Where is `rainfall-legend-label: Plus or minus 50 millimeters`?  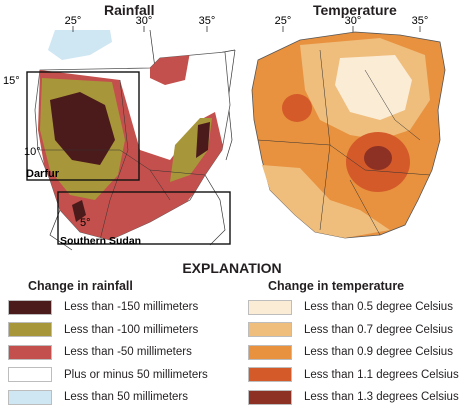
rainfall-legend-label: Plus or minus 50 millimeters is located at coordinates (136, 374).